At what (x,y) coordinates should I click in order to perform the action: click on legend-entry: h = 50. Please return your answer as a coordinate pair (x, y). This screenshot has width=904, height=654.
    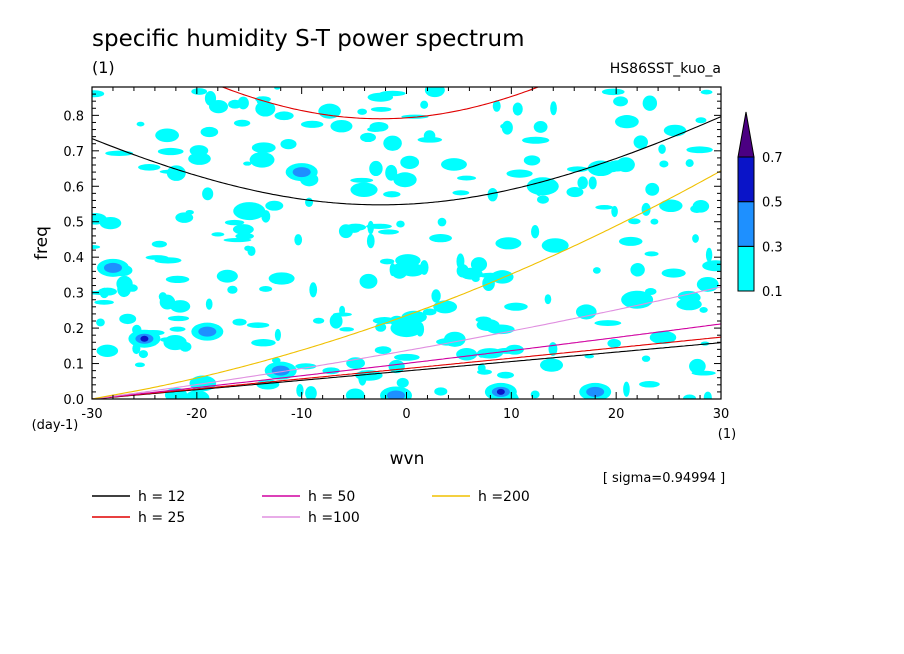
    Looking at the image, I should click on (331, 497).